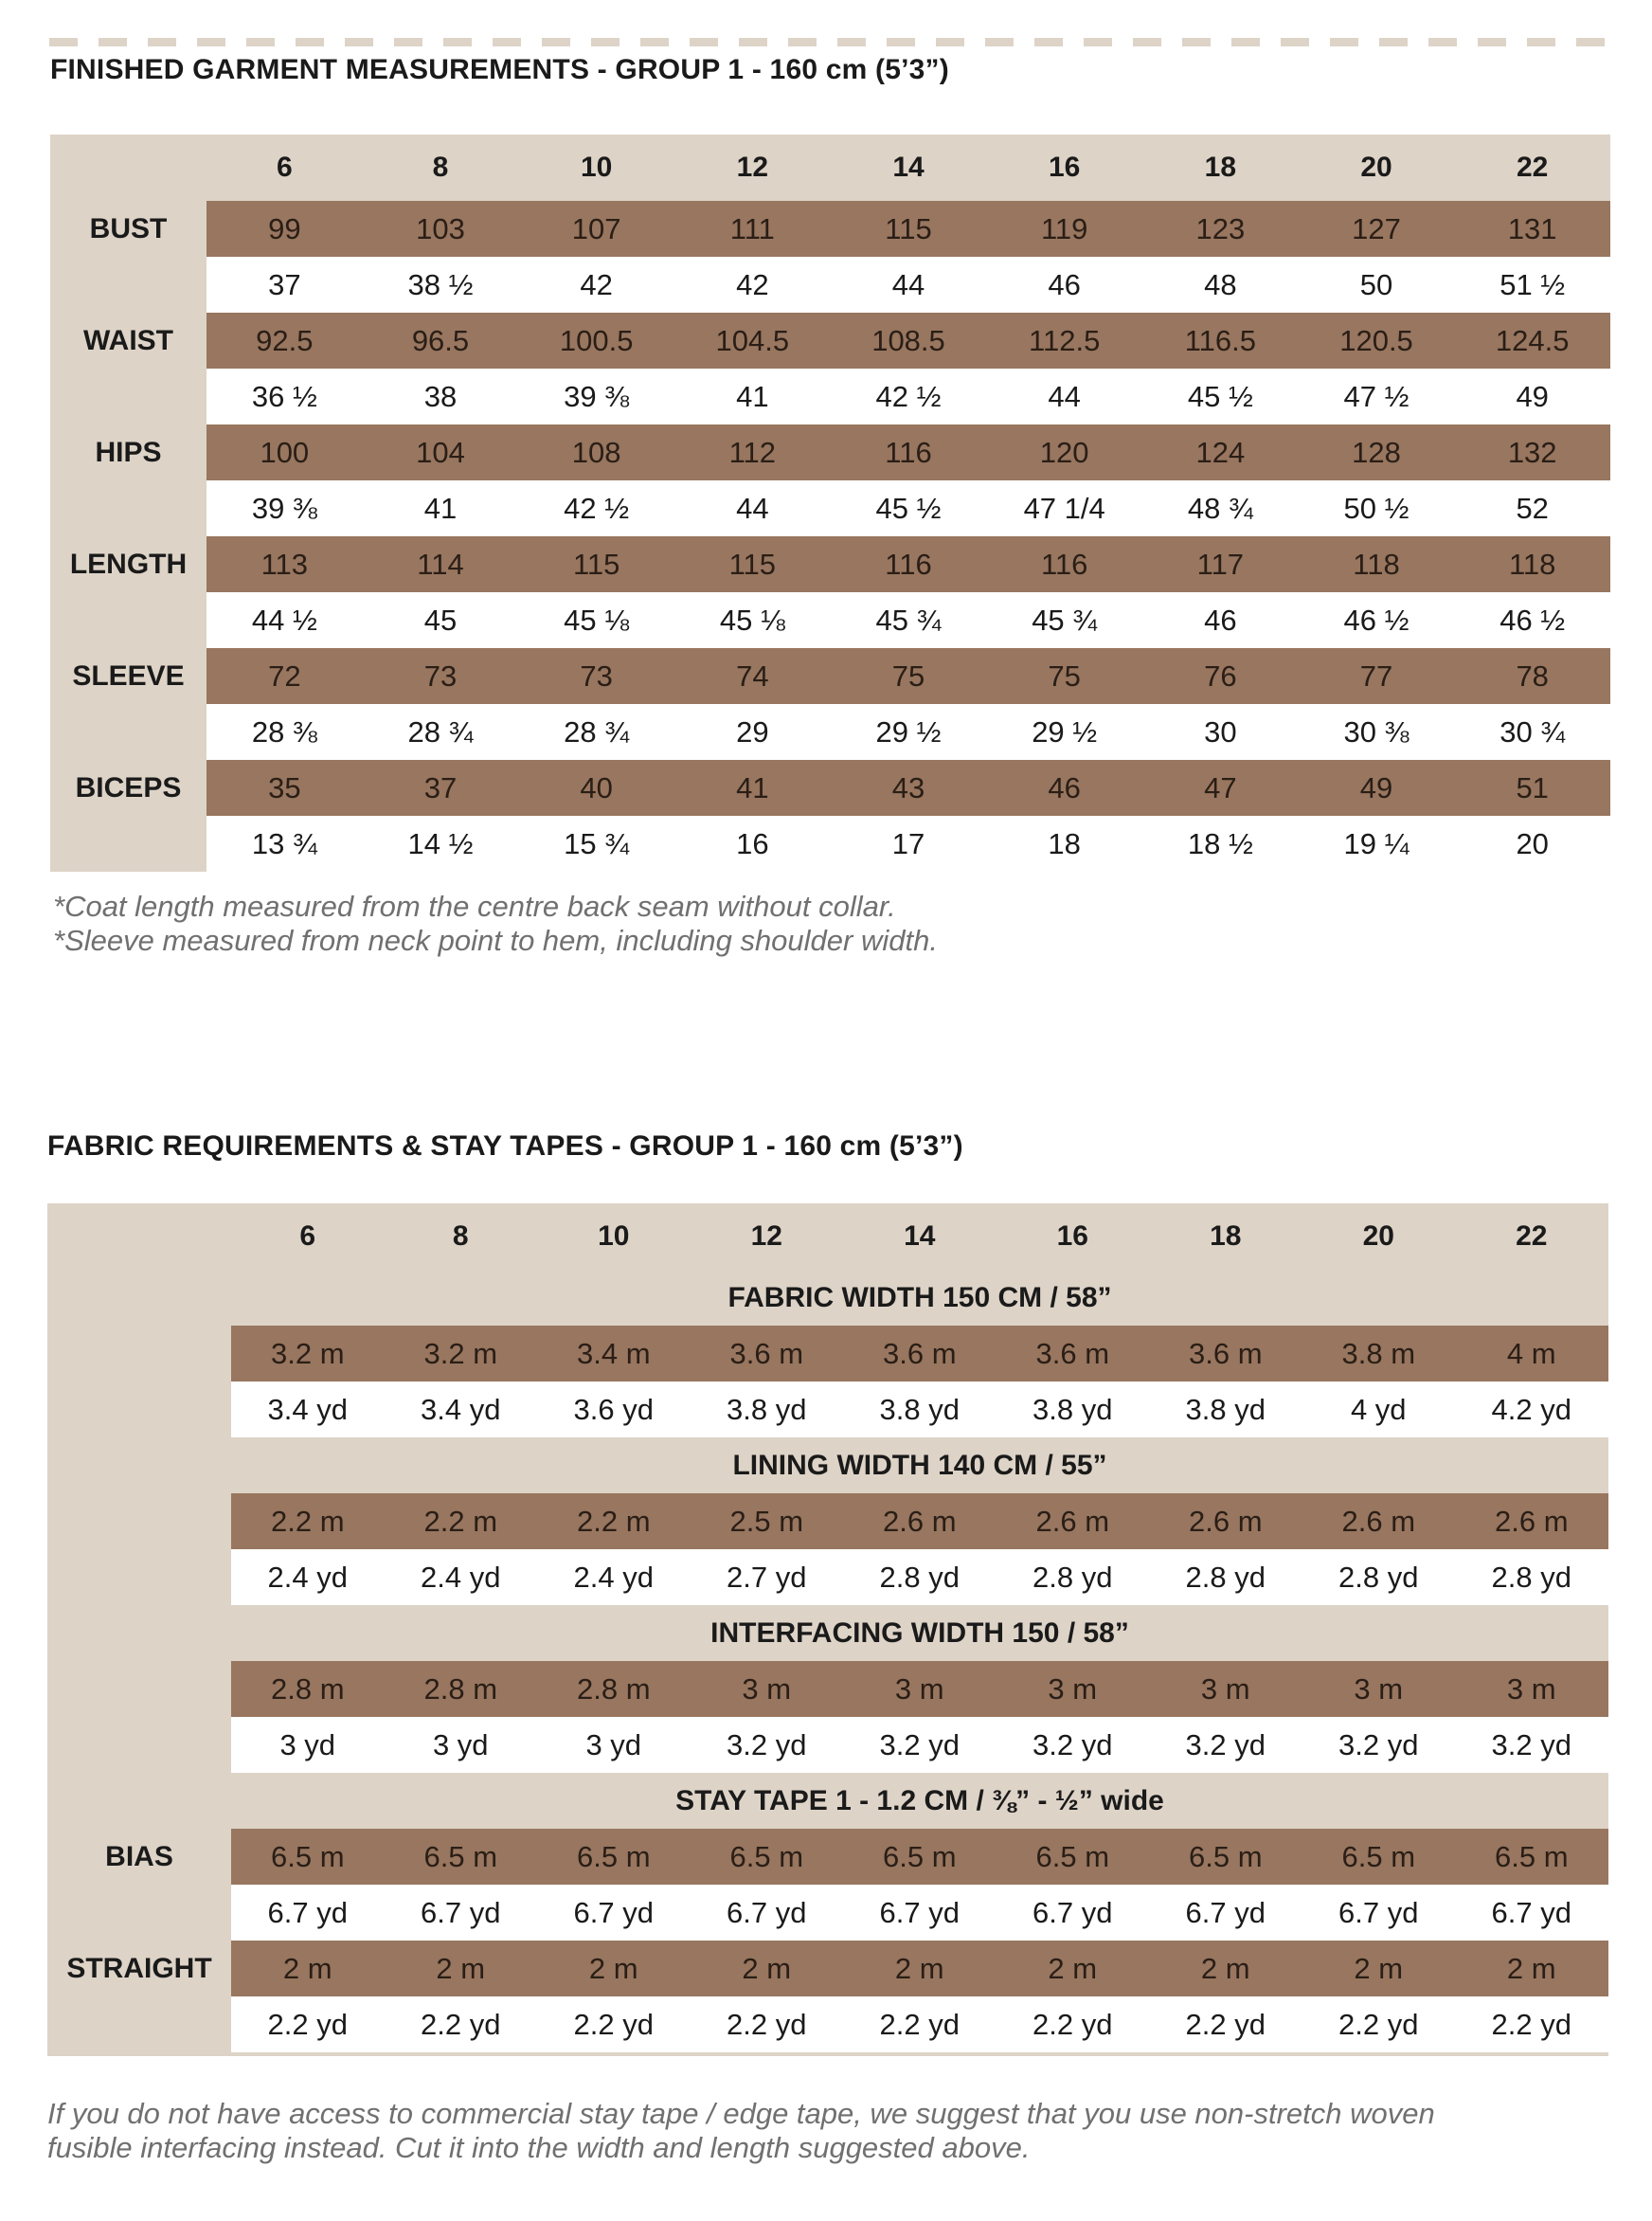  What do you see at coordinates (752, 787) in the screenshot?
I see `cm-value: 41` at bounding box center [752, 787].